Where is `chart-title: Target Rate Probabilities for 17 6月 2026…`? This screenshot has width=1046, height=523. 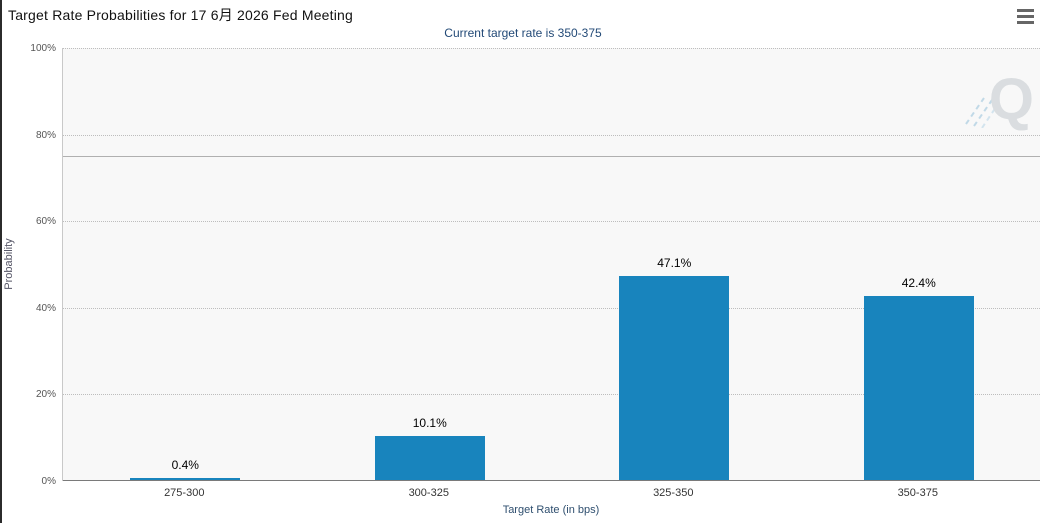 chart-title: Target Rate Probabilities for 17 6月 2026… is located at coordinates (181, 15).